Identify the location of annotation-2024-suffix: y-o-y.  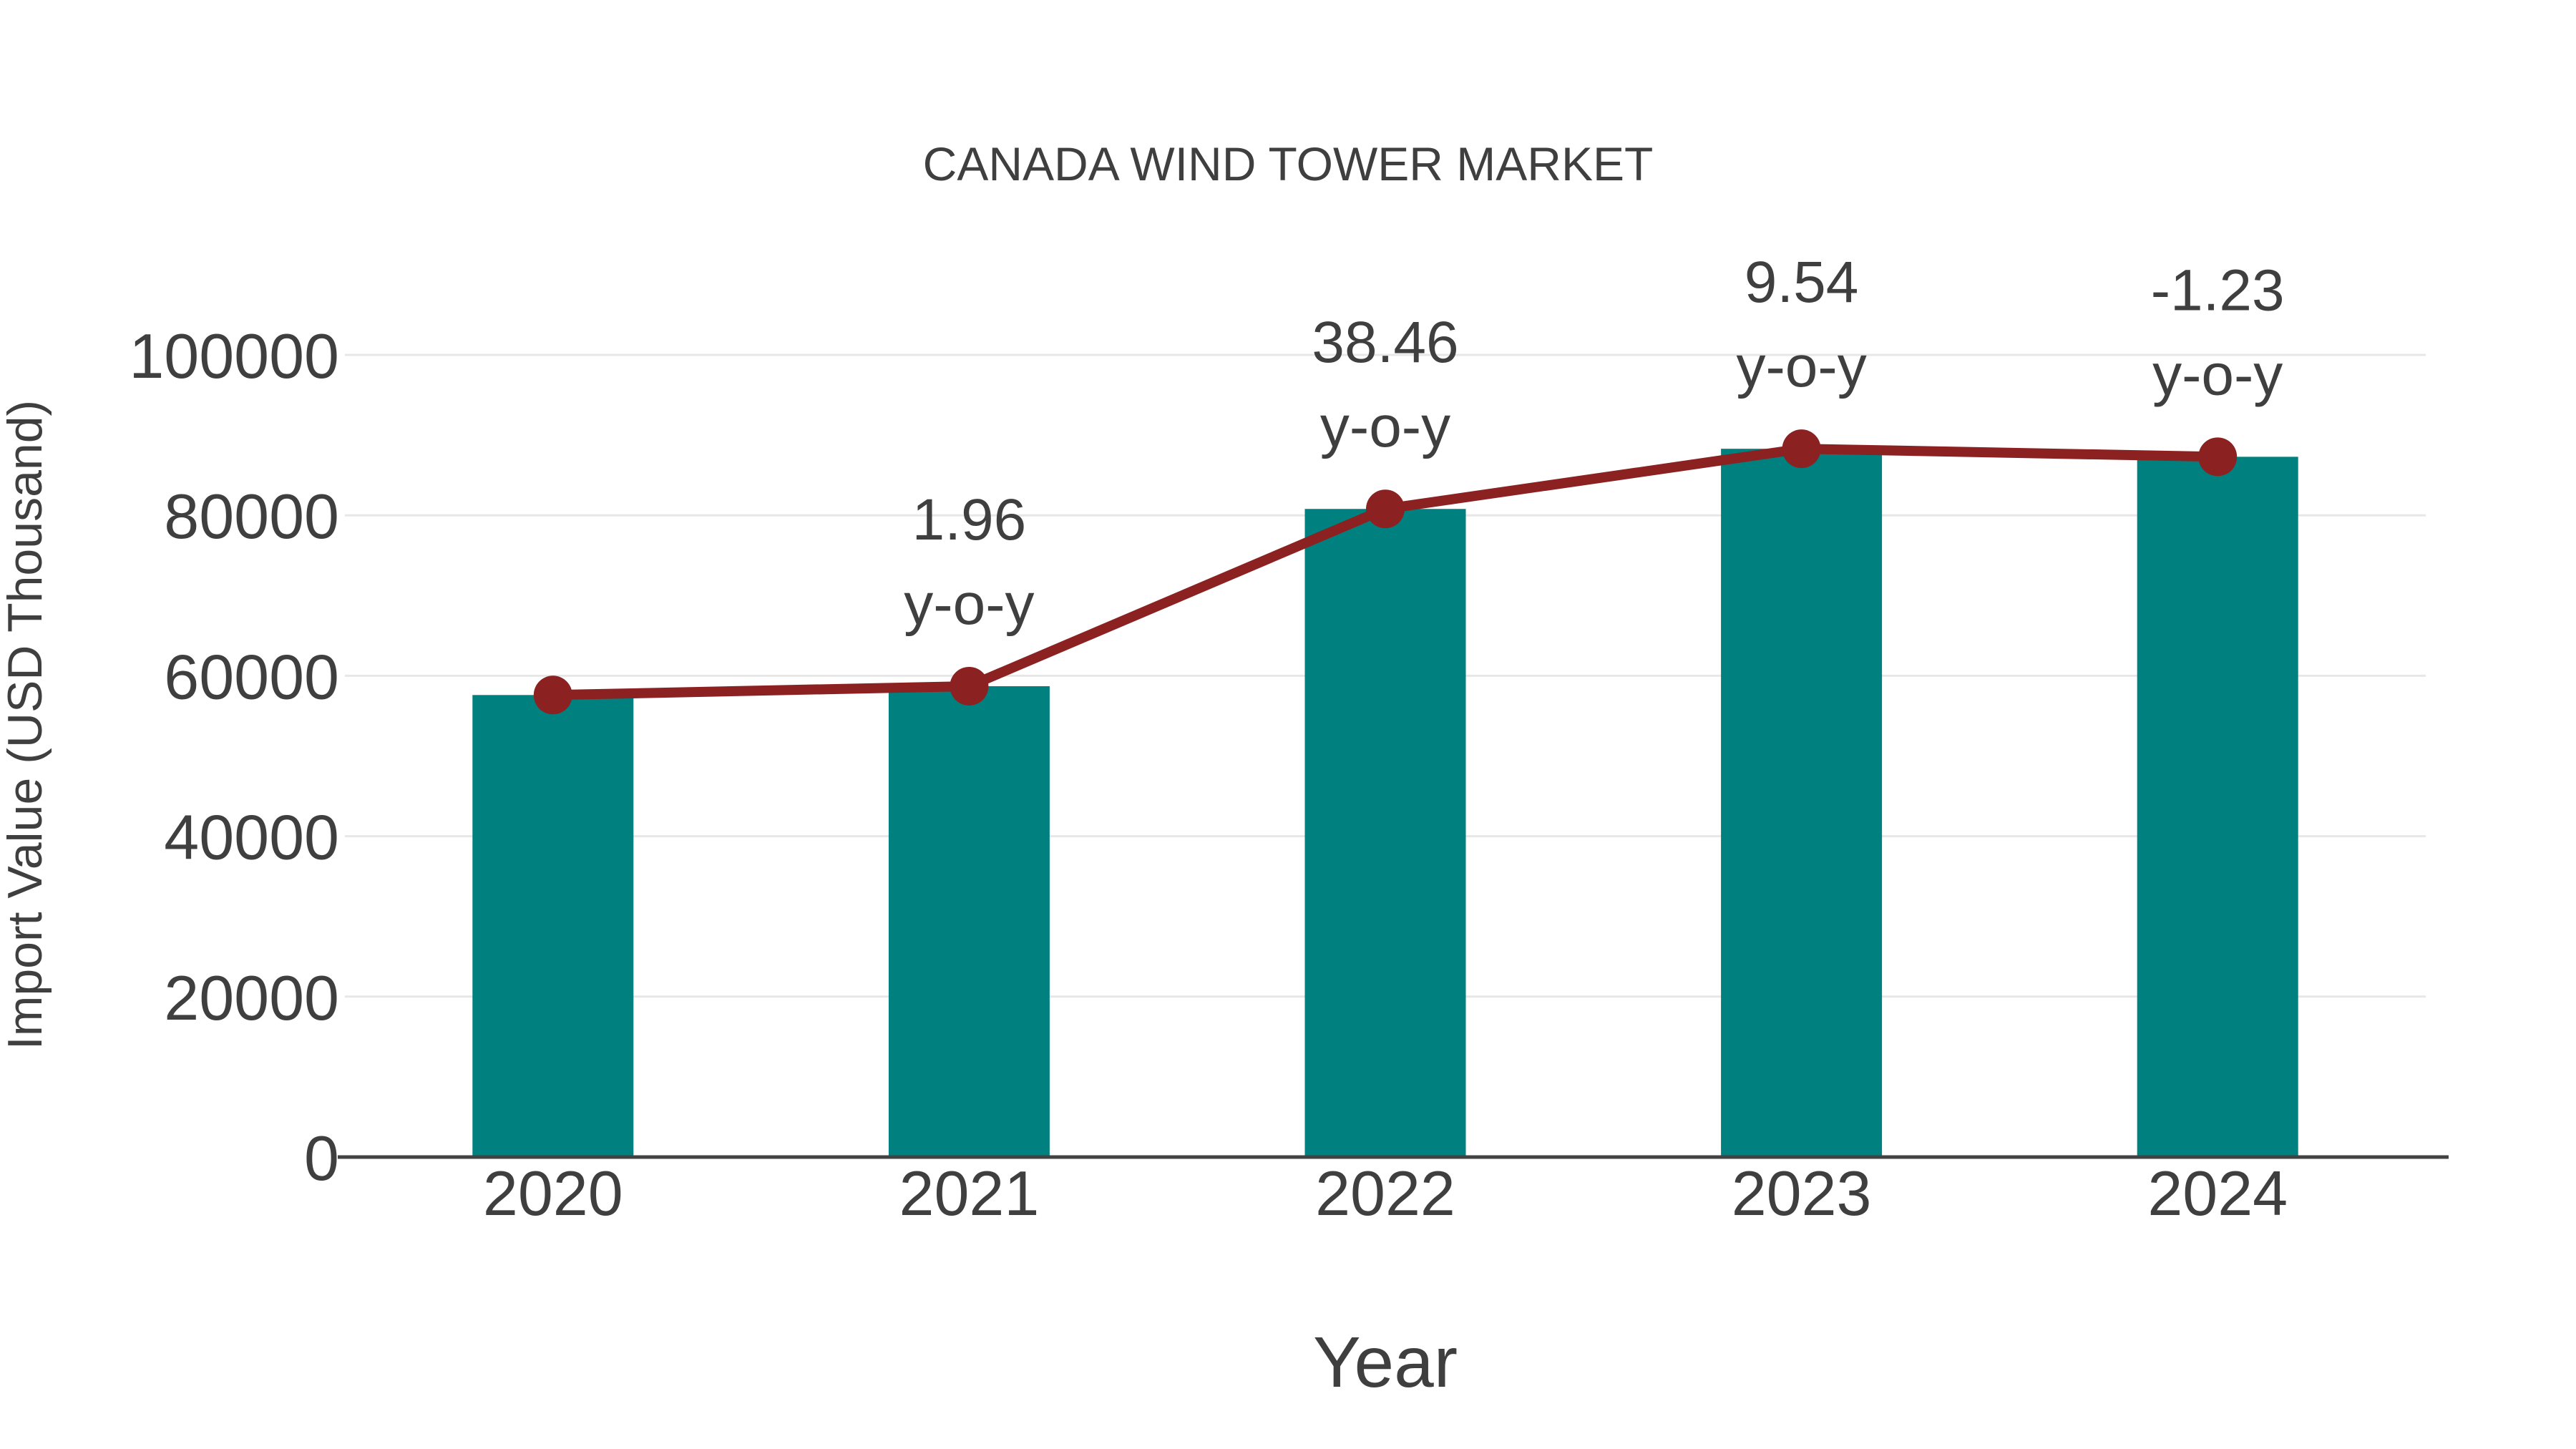
(2217, 374).